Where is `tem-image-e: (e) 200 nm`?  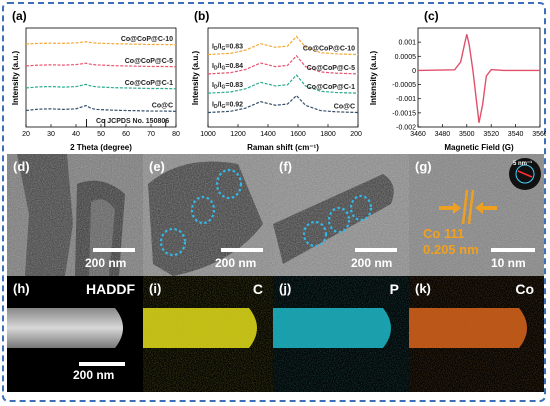
tem-image-e: (e) 200 nm is located at coordinates (208, 215).